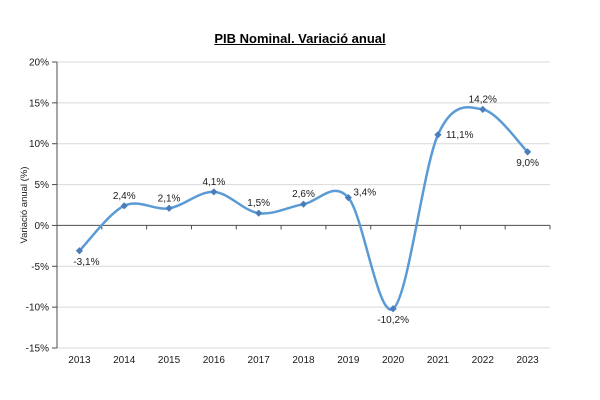 The height and width of the screenshot is (400, 600). What do you see at coordinates (393, 320) in the screenshot?
I see `data-label: -10,2%` at bounding box center [393, 320].